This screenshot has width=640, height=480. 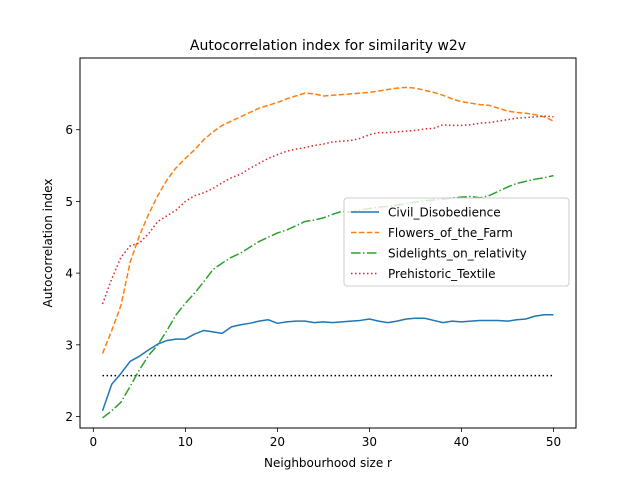 I want to click on series-line-civil-disobedience, so click(x=327, y=362).